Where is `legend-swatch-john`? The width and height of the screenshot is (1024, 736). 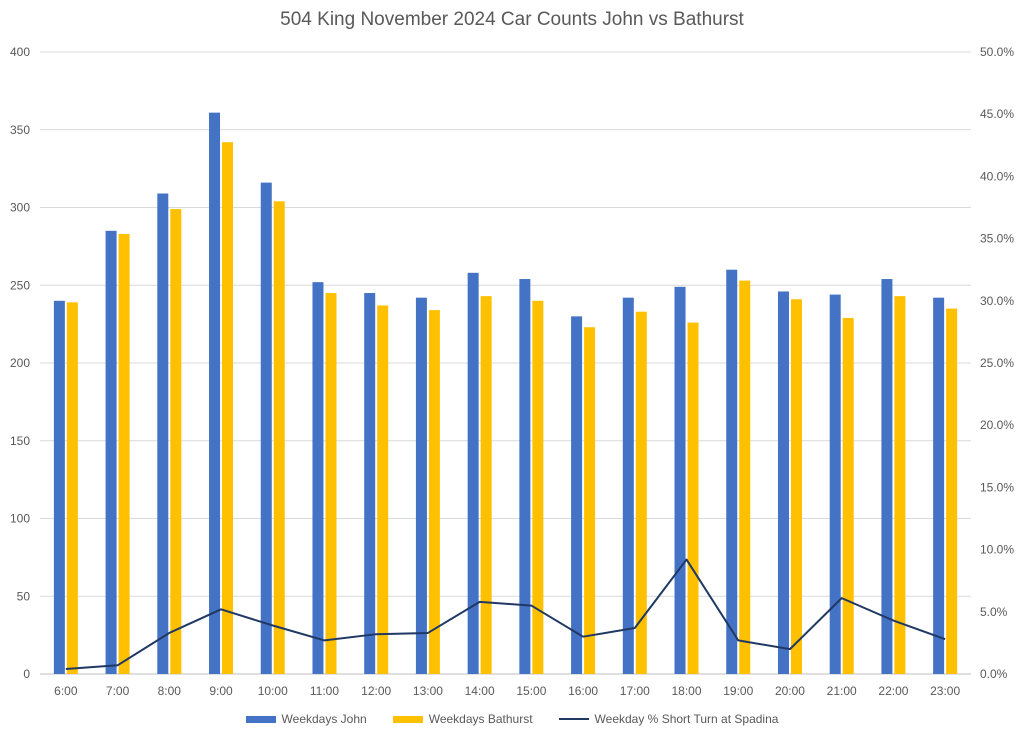 legend-swatch-john is located at coordinates (260, 719).